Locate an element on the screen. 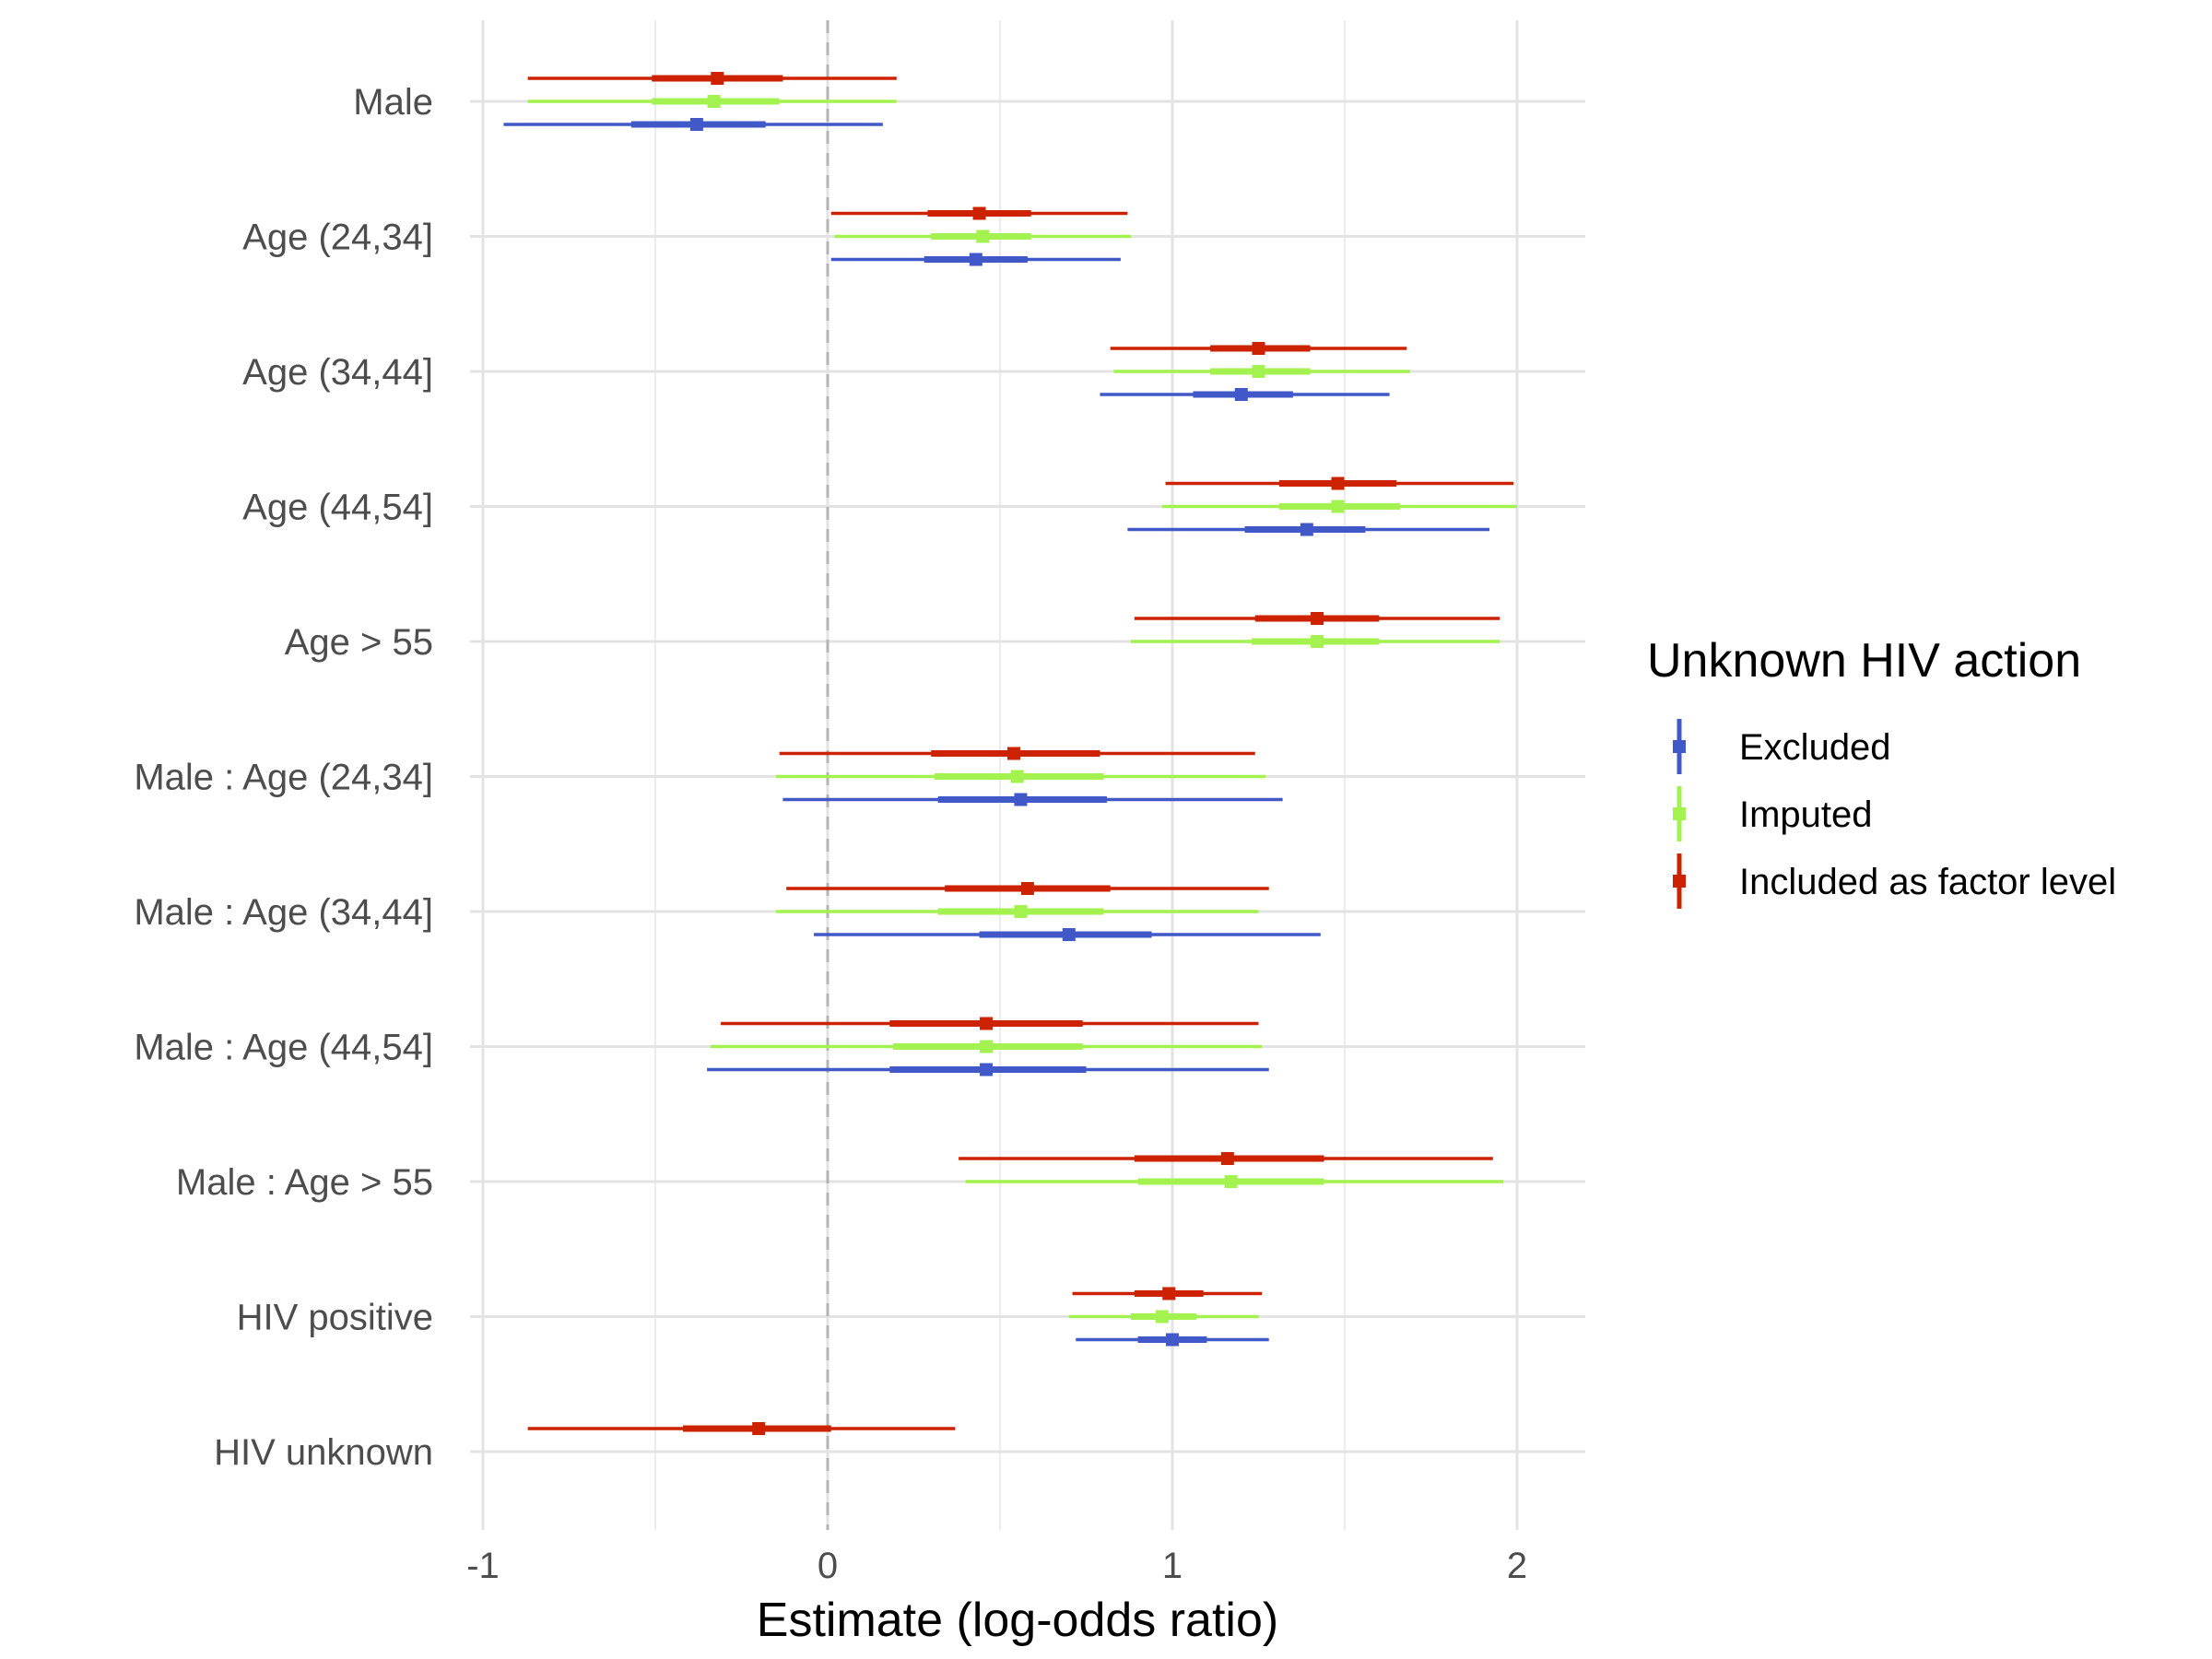 Image resolution: width=2212 pixels, height=1659 pixels. legend-key-point-included-as-factor-level is located at coordinates (1679, 881).